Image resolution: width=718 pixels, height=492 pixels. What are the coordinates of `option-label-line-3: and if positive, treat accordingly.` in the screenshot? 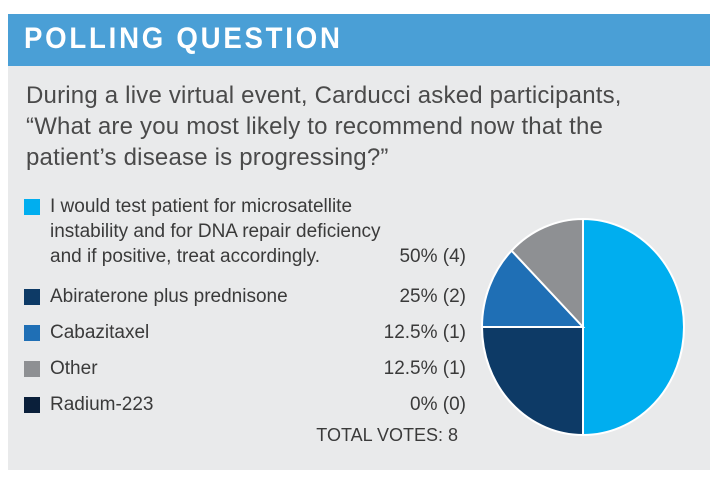 It's located at (185, 256).